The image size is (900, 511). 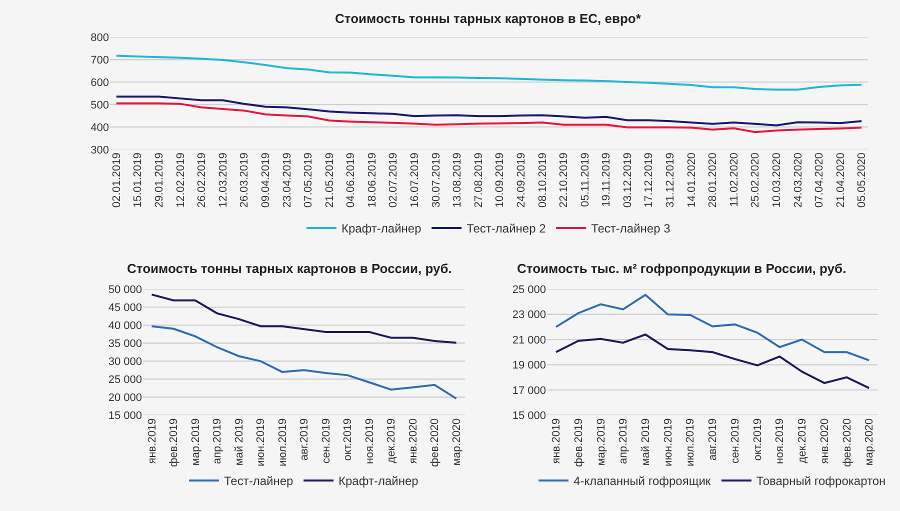 What do you see at coordinates (631, 229) in the screenshot?
I see `legend-label: Тест-лайнер 3` at bounding box center [631, 229].